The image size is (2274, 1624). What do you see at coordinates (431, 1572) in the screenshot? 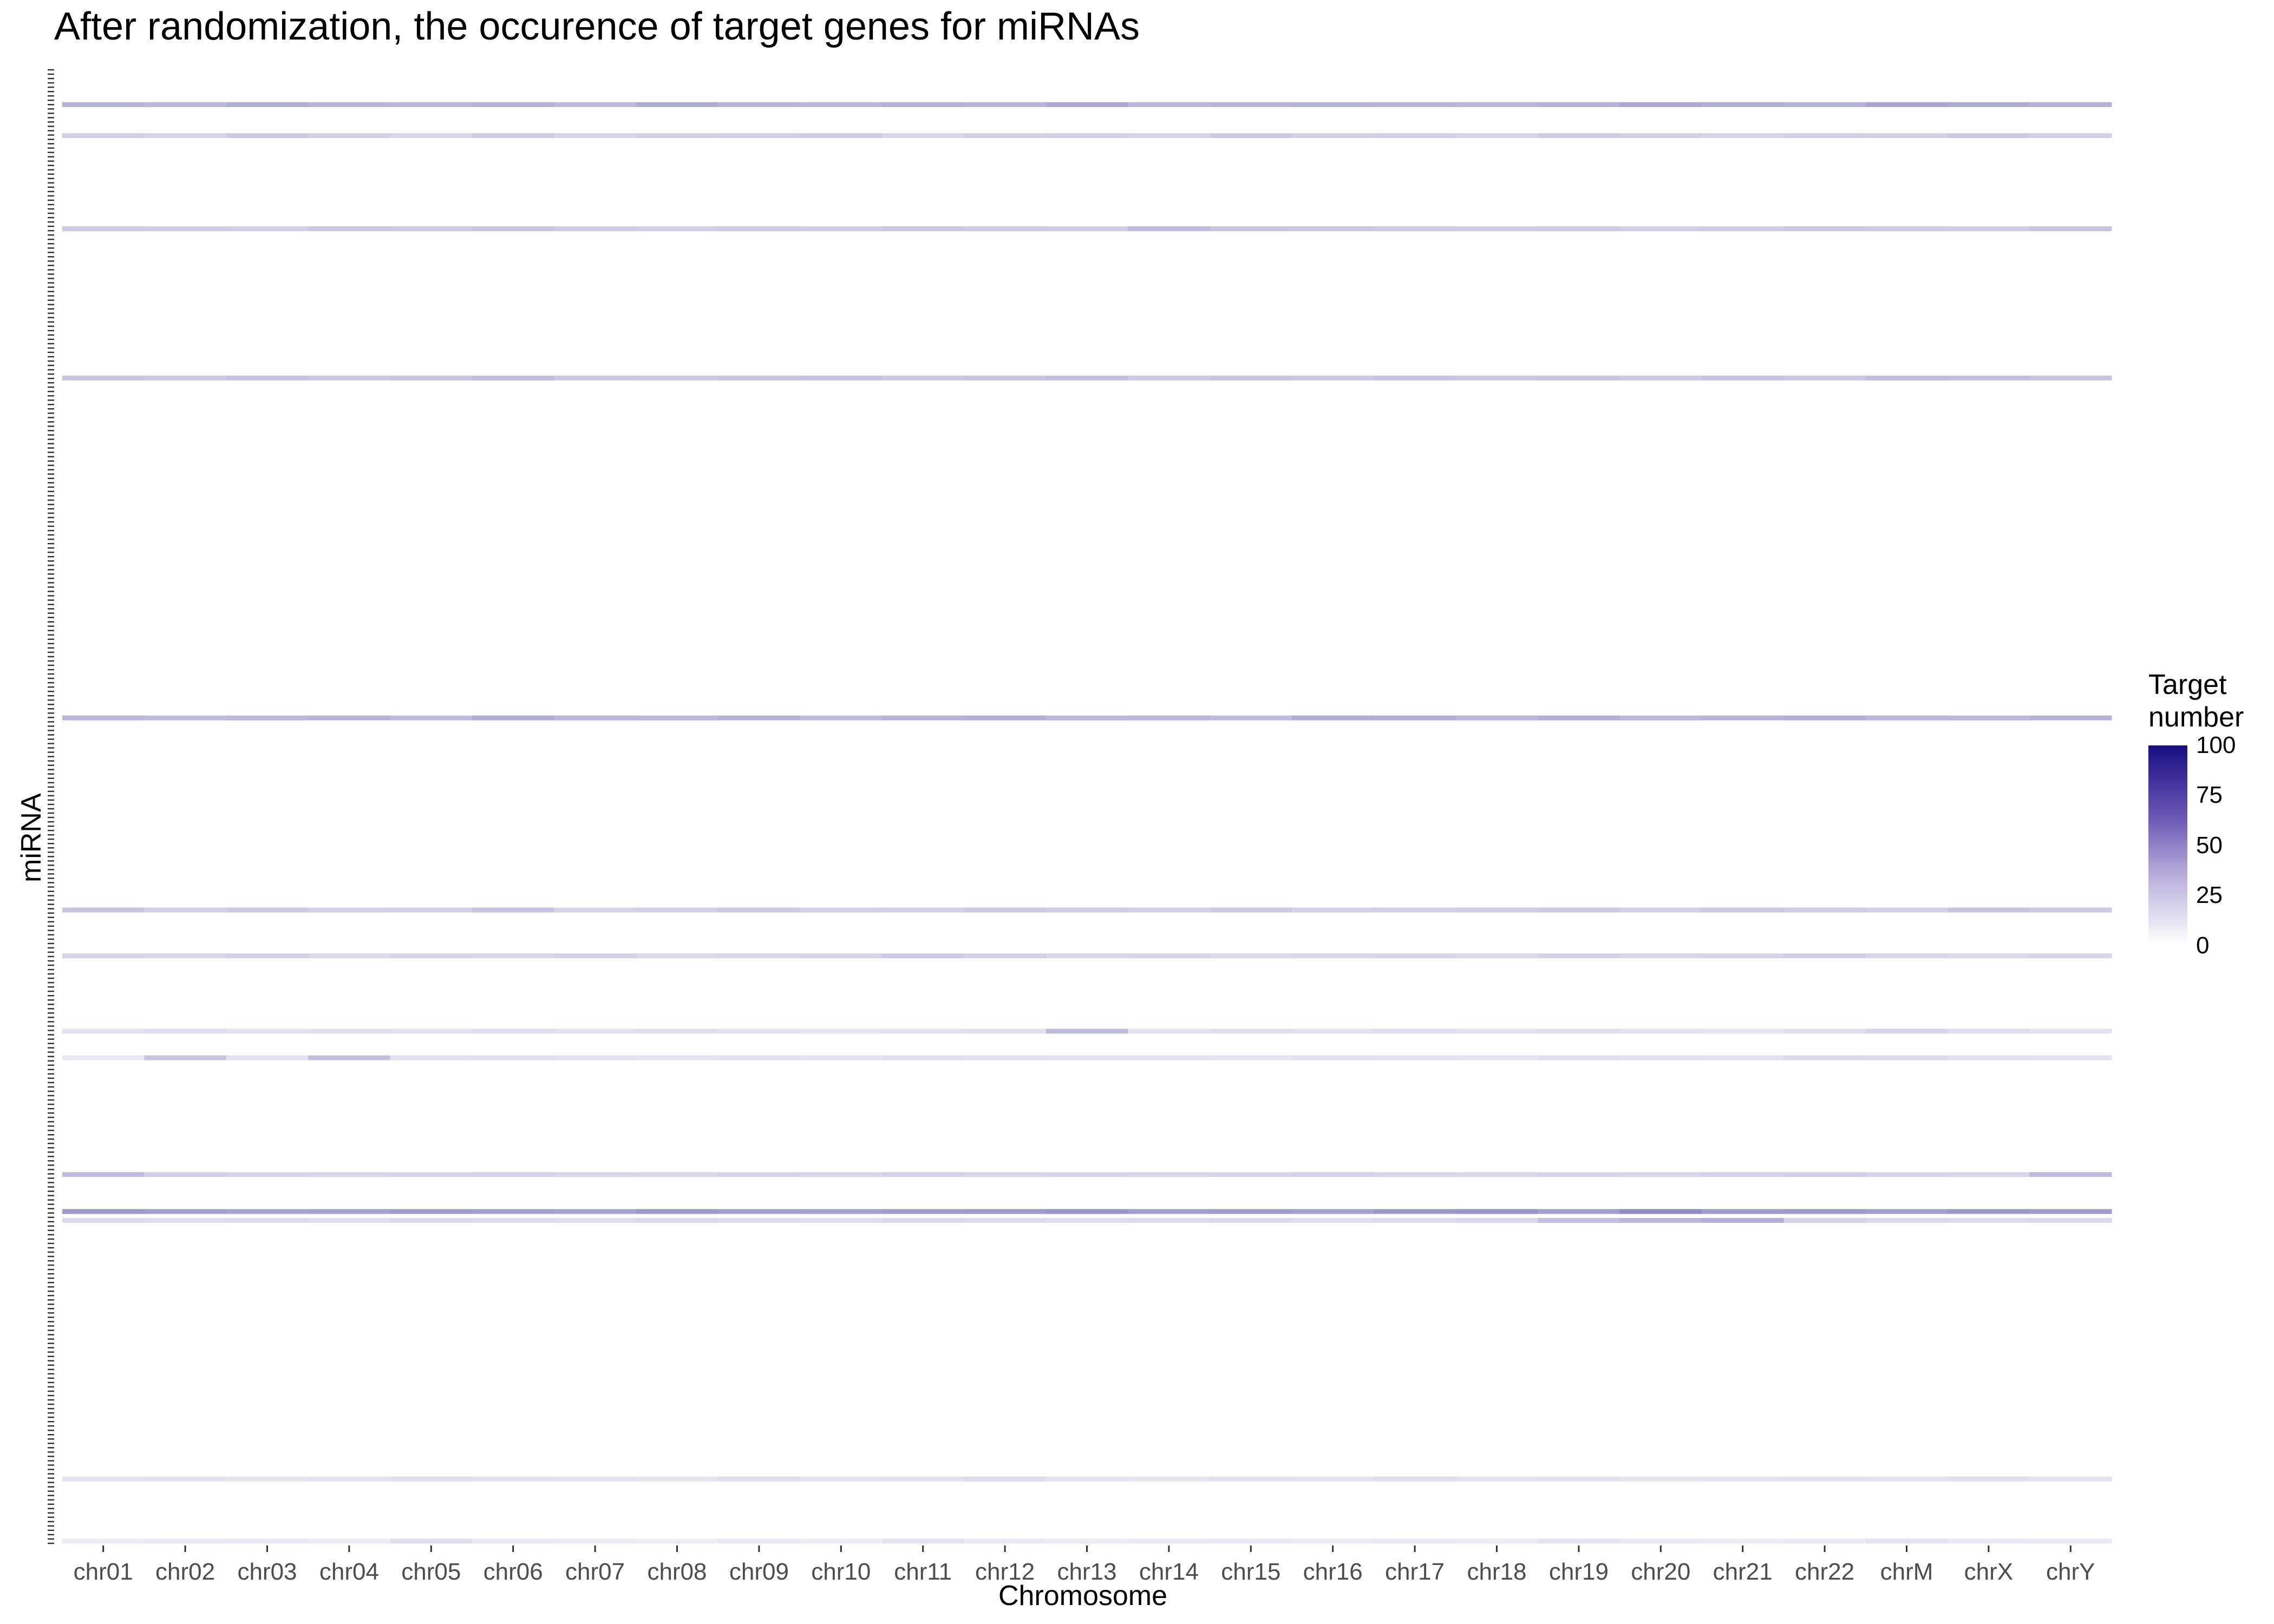
I see `x-tick-label: chr05` at bounding box center [431, 1572].